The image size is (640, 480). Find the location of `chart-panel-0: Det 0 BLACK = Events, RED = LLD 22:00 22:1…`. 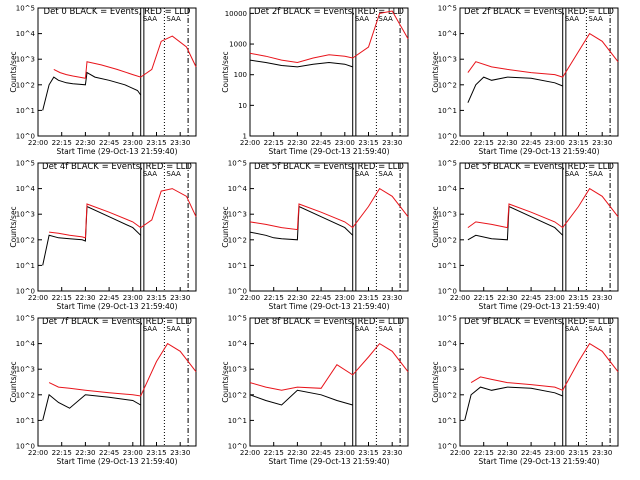

chart-panel-0: Det 0 BLACK = Events, RED = LLD 22:00 22:1… is located at coordinates (103, 80).